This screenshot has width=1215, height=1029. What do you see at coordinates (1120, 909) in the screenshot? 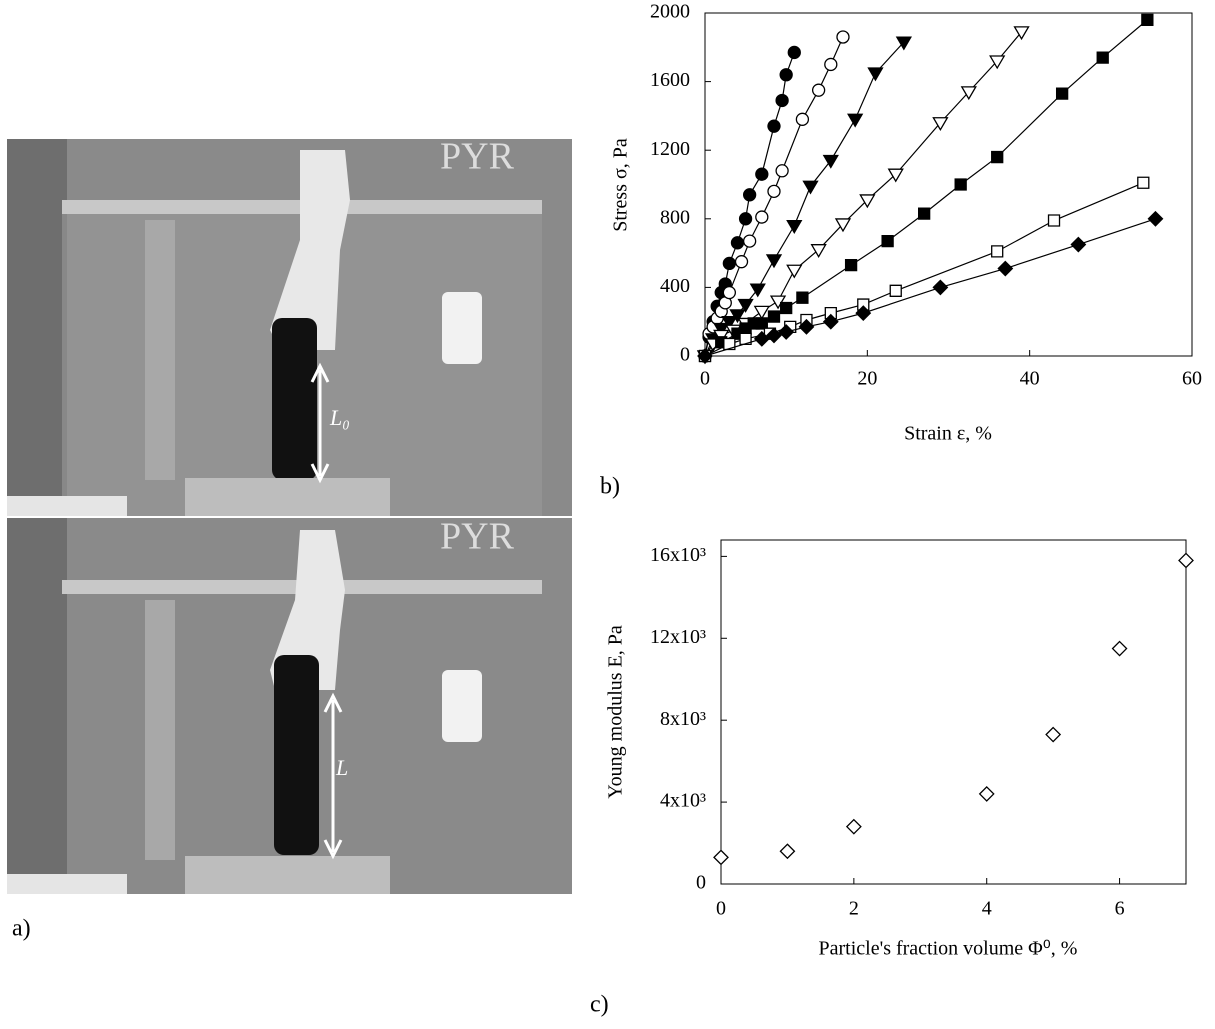
I see `x-tick-label: 6` at bounding box center [1120, 909].